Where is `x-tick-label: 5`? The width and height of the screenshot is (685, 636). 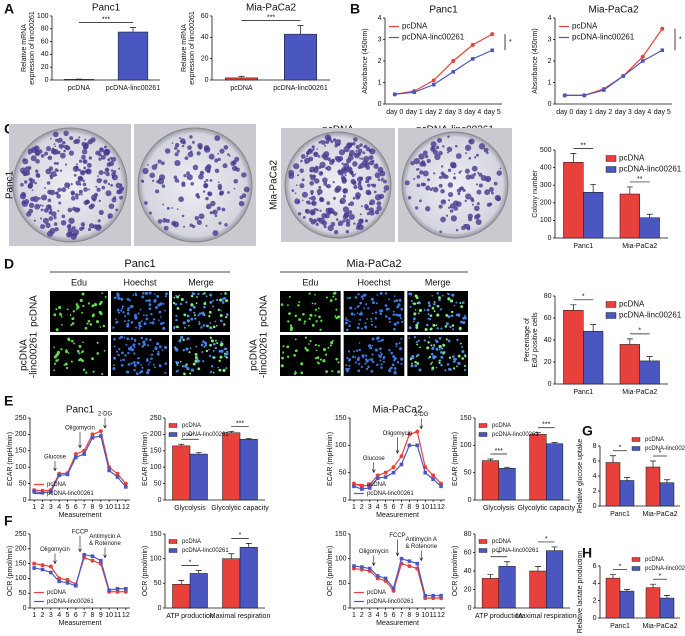
x-tick-label: 5 is located at coordinates (68, 615).